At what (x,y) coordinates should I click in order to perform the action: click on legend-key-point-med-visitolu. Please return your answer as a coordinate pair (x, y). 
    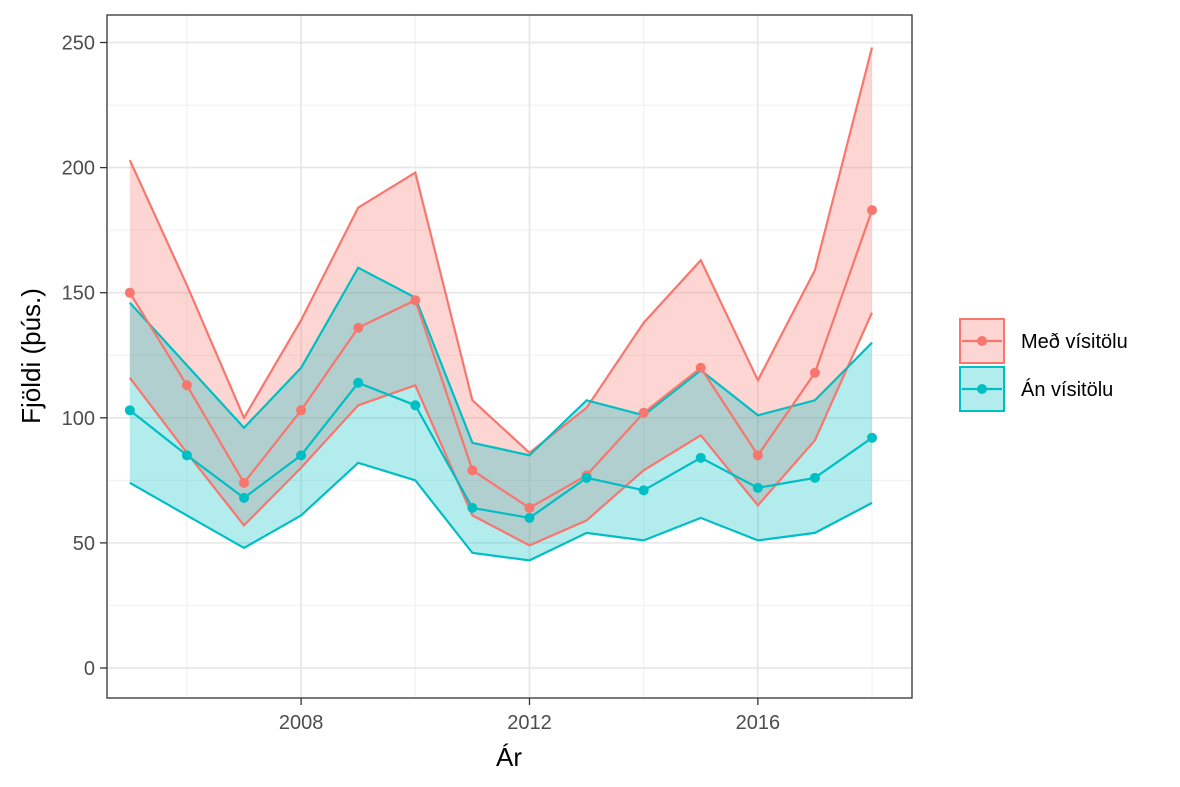
    Looking at the image, I should click on (982, 341).